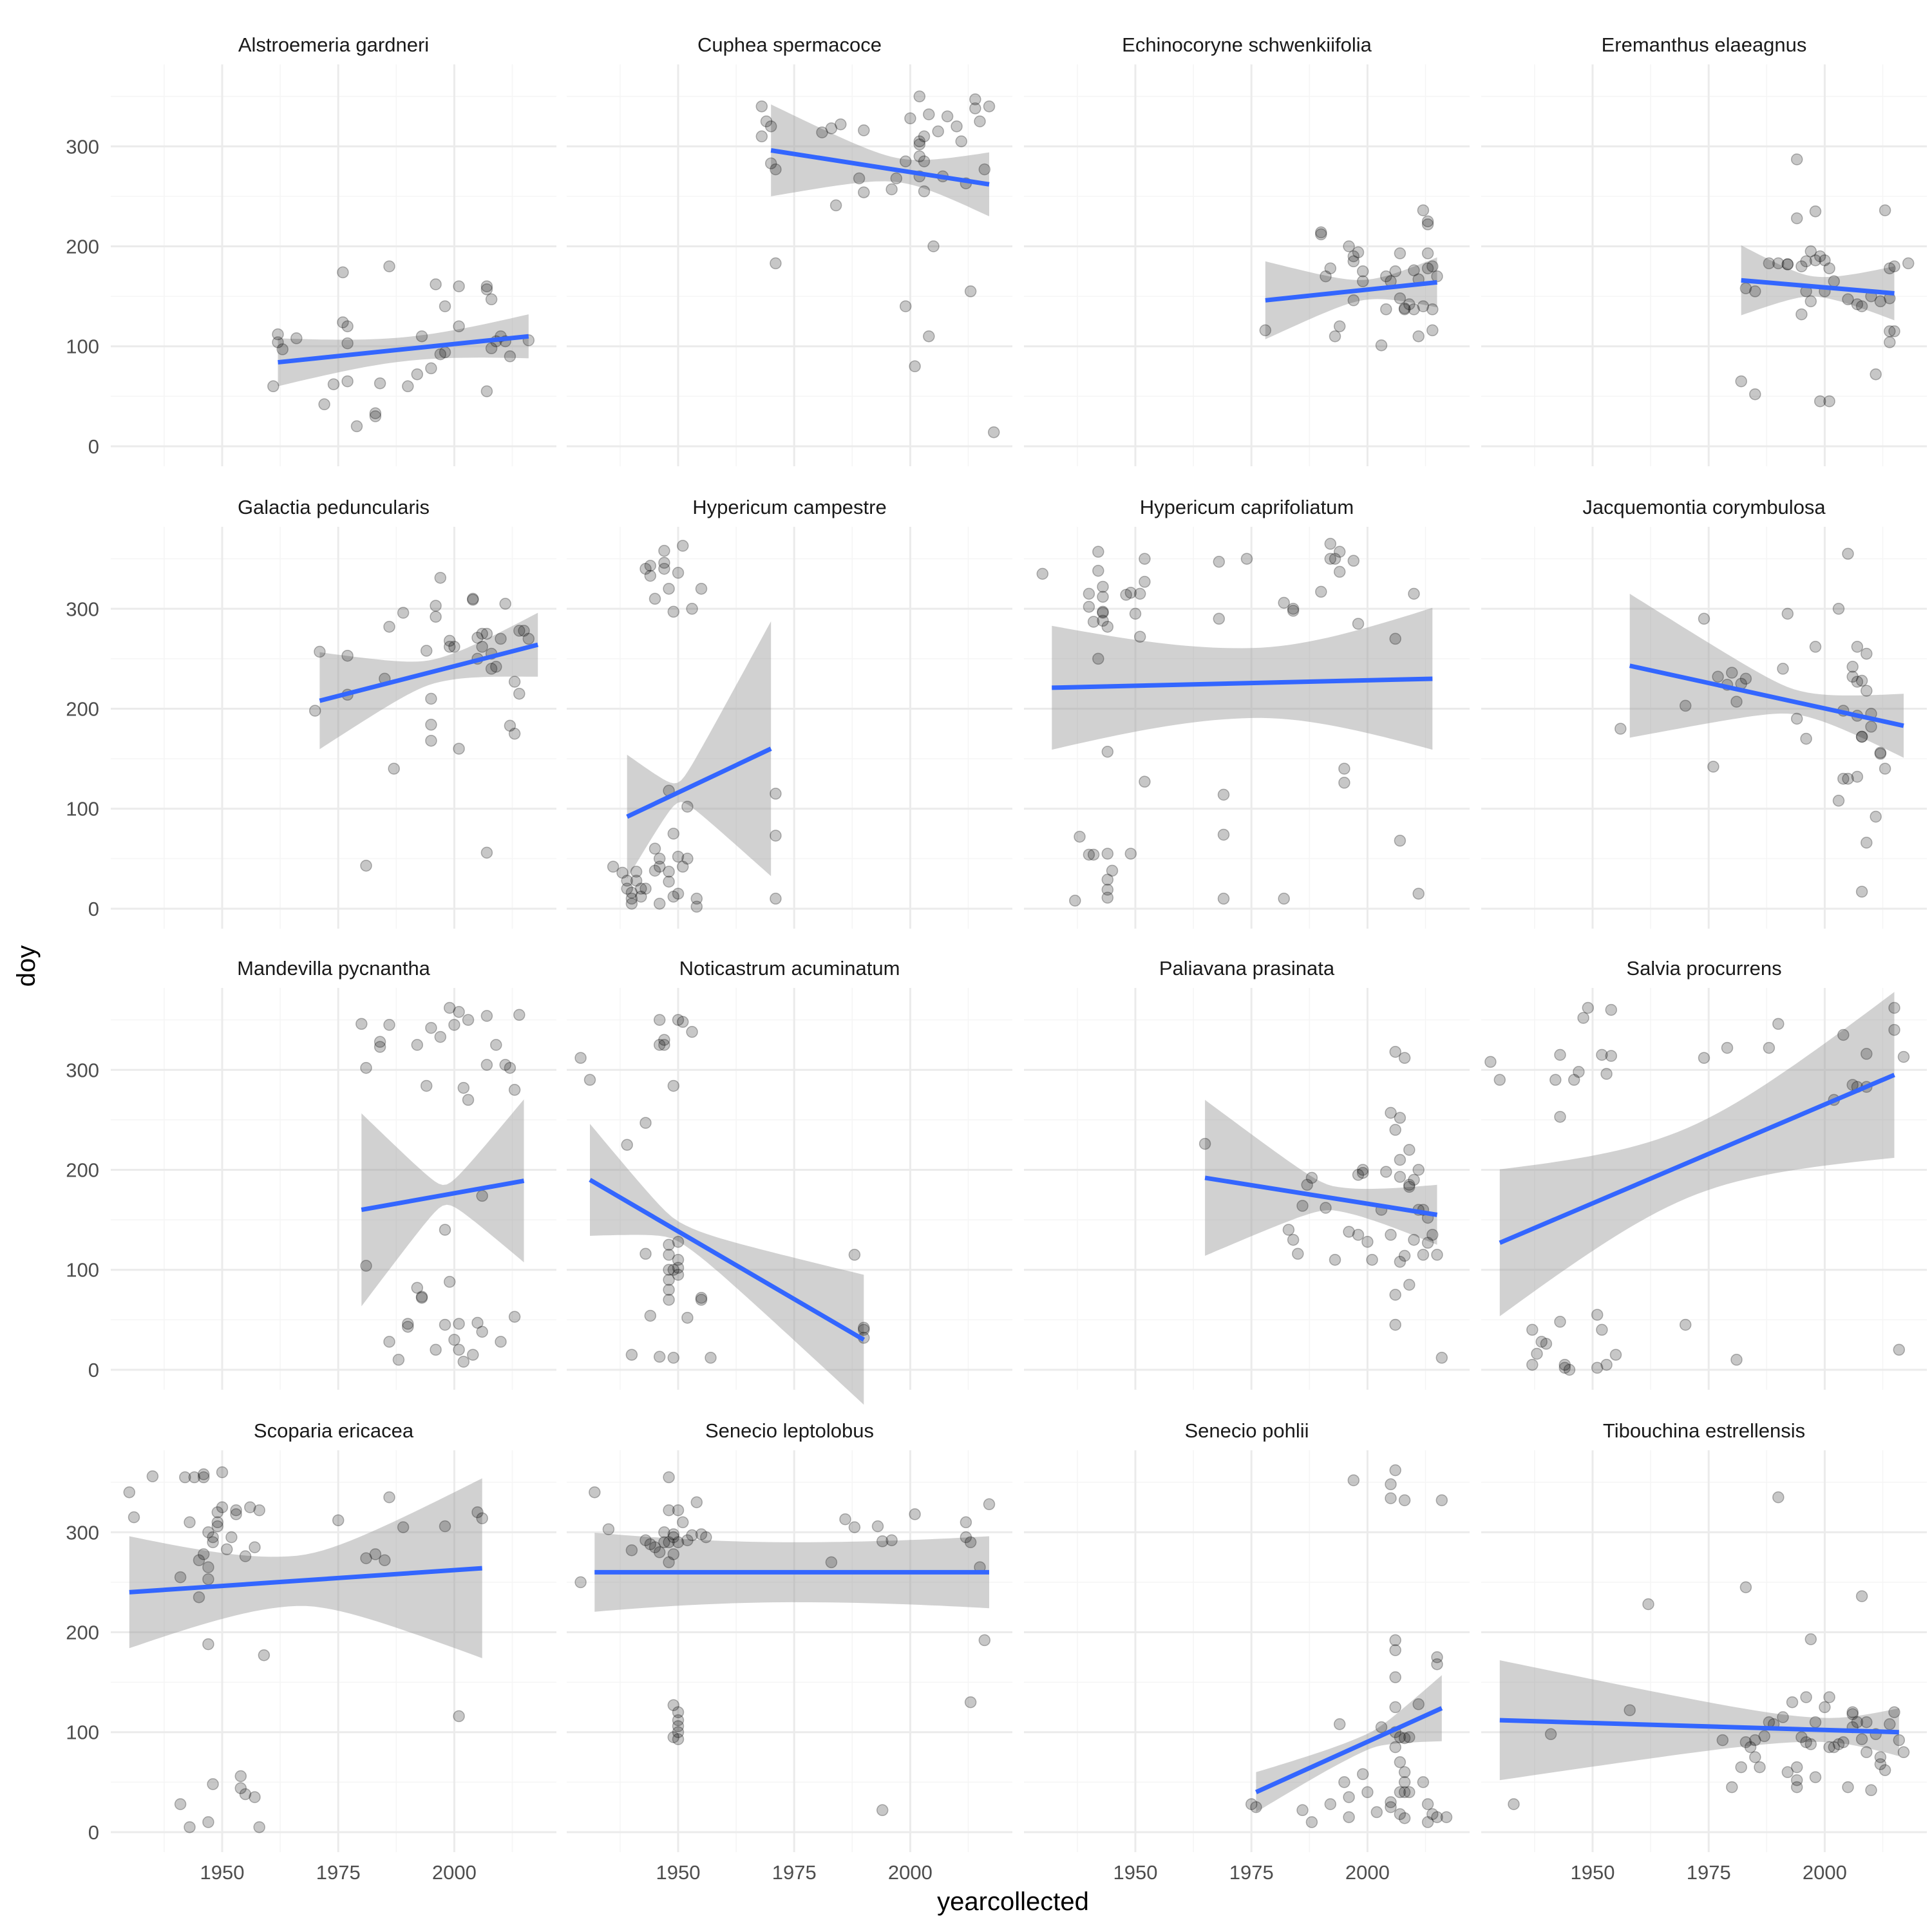 The height and width of the screenshot is (1932, 1932). Describe the element at coordinates (454, 1872) in the screenshot. I see `x-tick-label: 2000` at that location.